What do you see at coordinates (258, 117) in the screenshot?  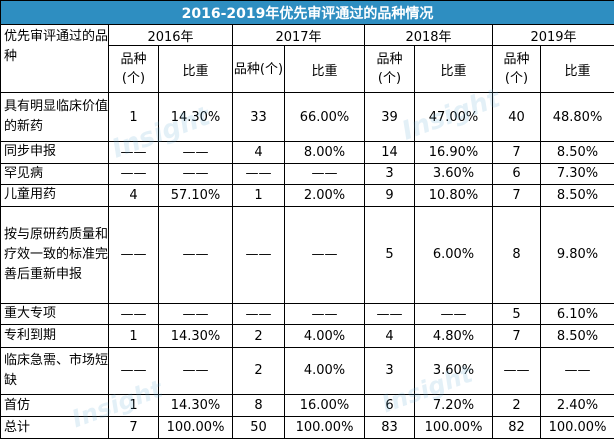 I see `count-cell: 33` at bounding box center [258, 117].